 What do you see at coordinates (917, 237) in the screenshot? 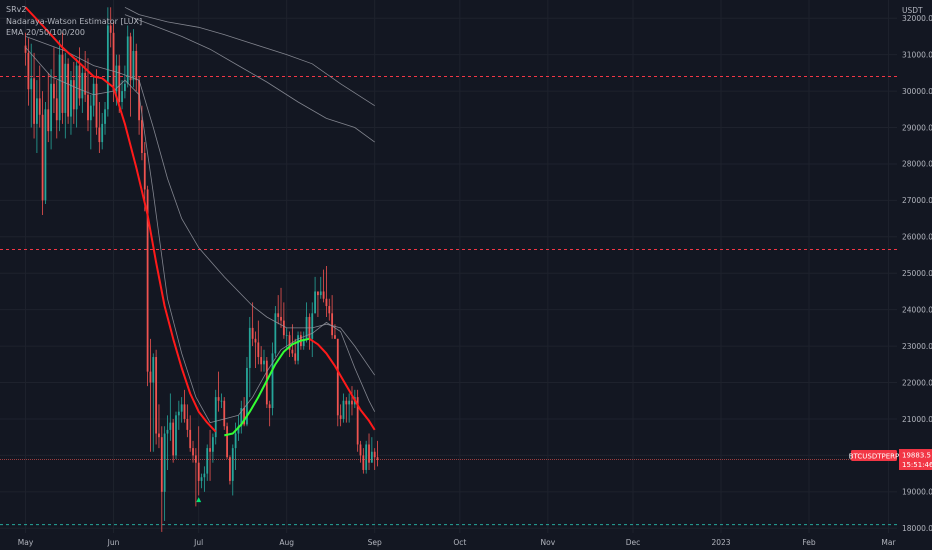
I see `price-tick: 26000.0` at bounding box center [917, 237].